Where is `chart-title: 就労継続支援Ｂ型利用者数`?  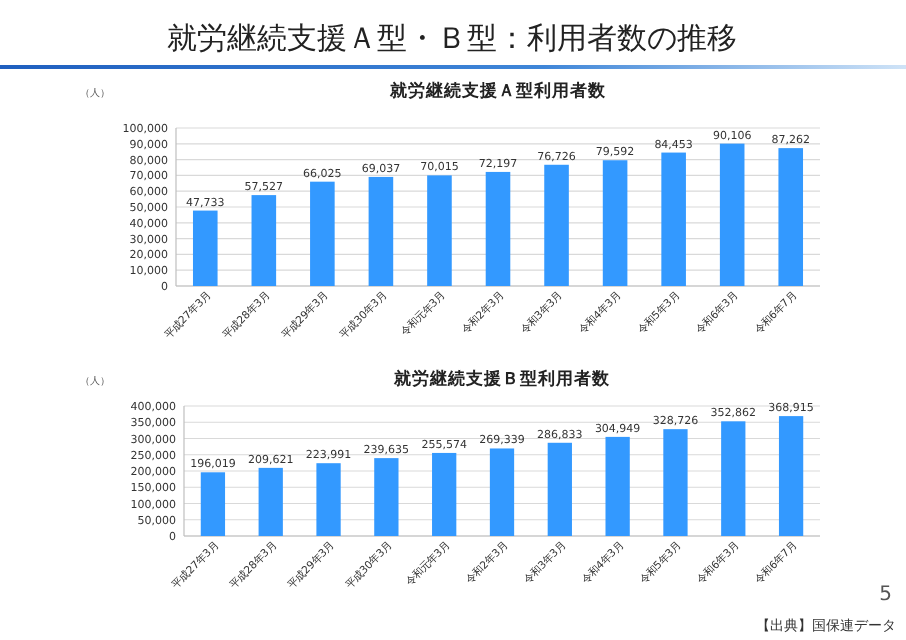
chart-title: 就労継続支援Ｂ型利用者数 is located at coordinates (502, 379).